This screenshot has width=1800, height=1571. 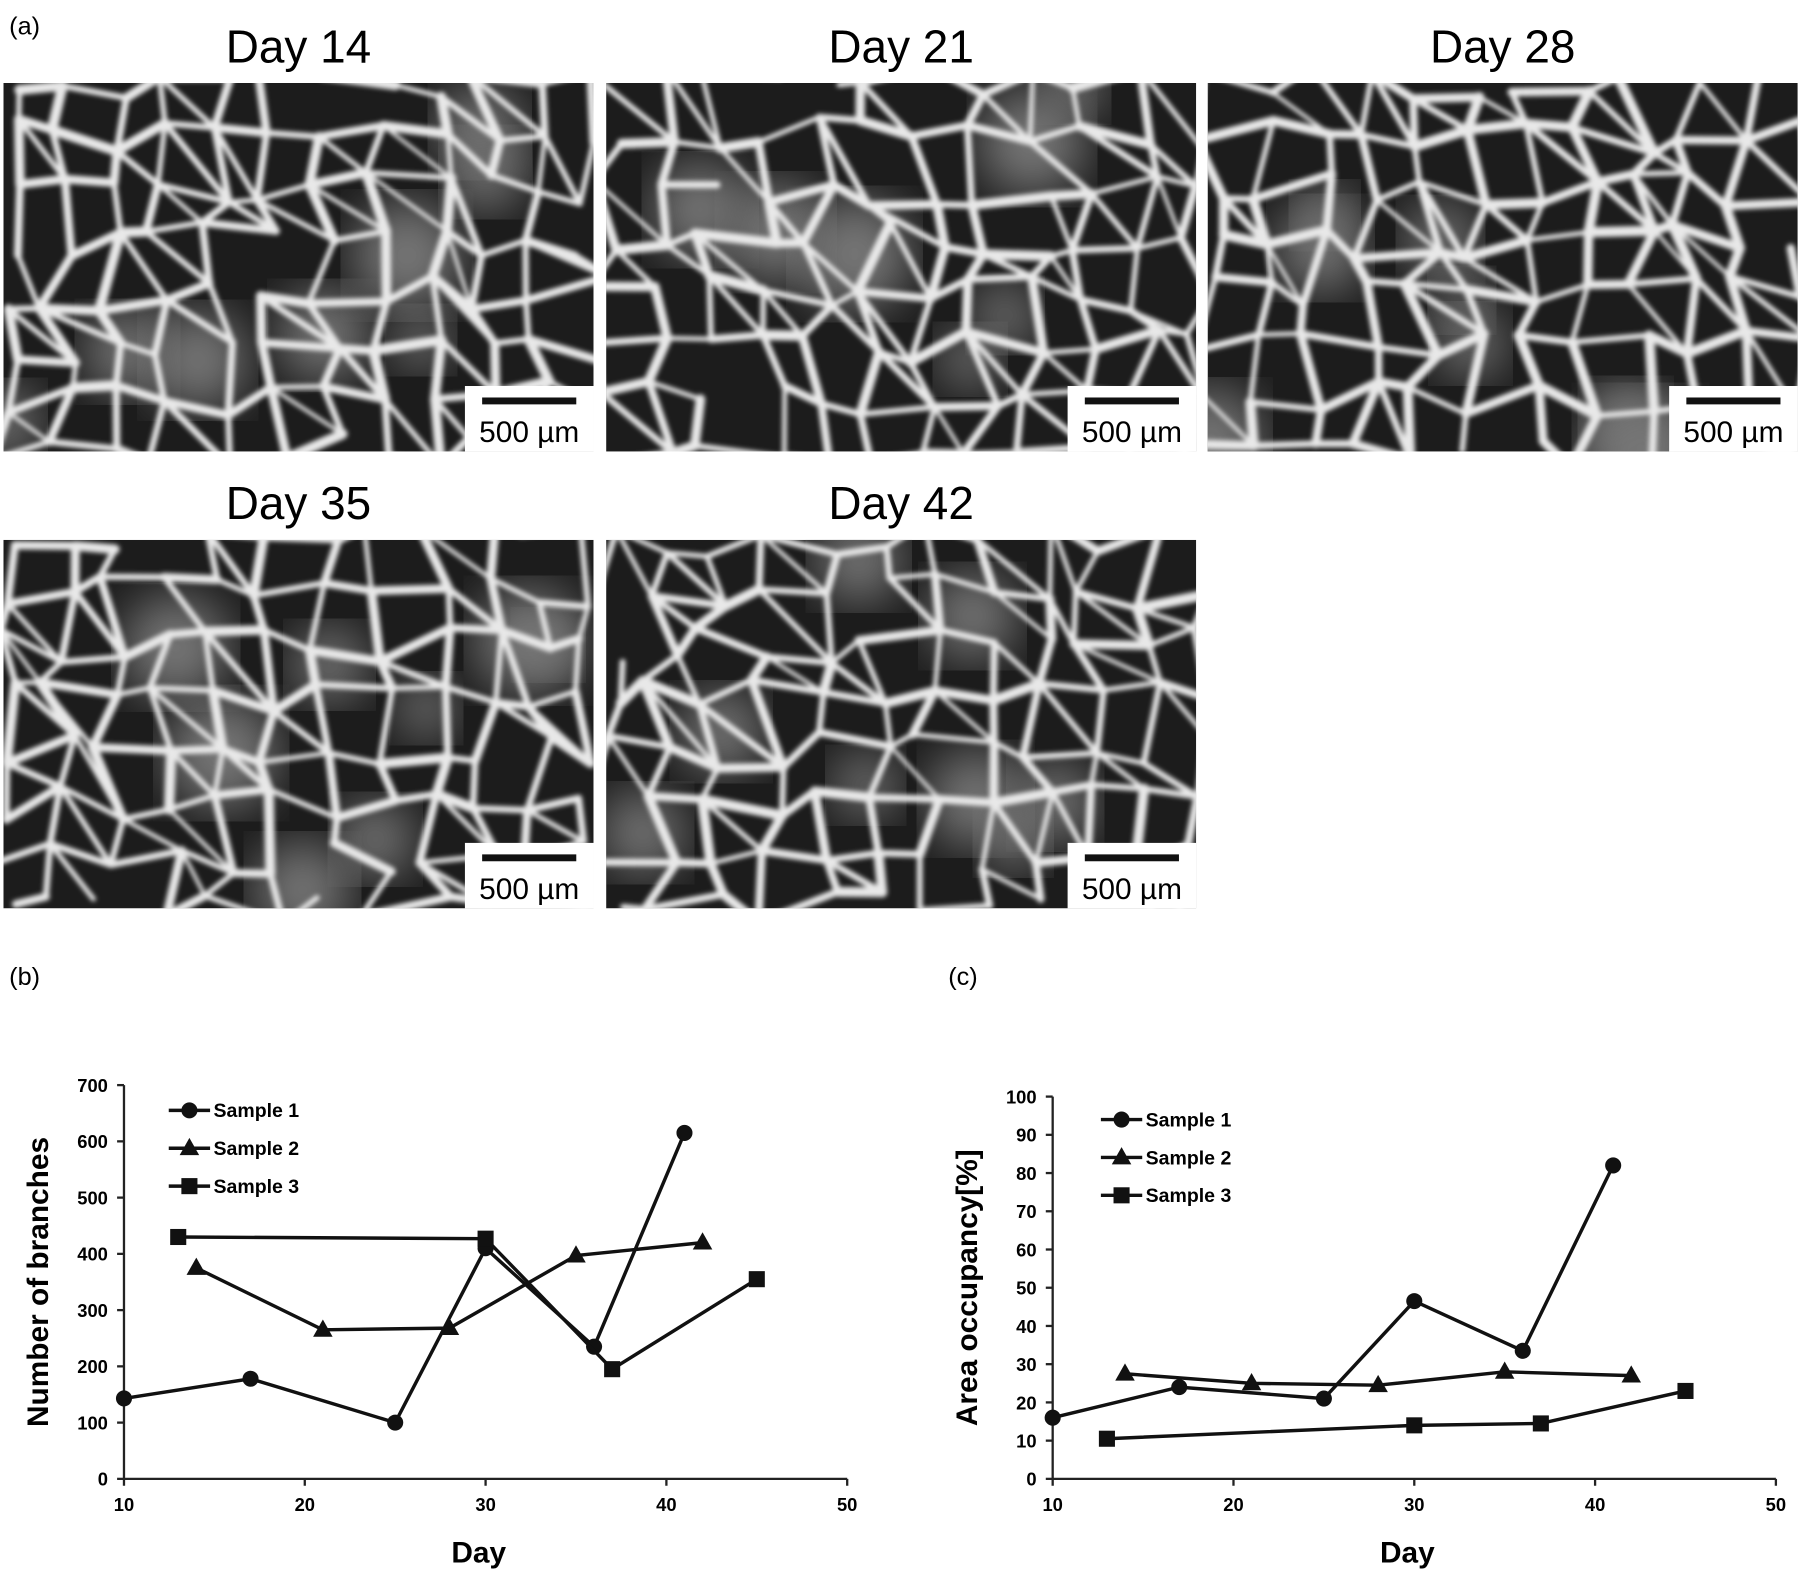 I want to click on scale-bar, so click(x=529, y=401).